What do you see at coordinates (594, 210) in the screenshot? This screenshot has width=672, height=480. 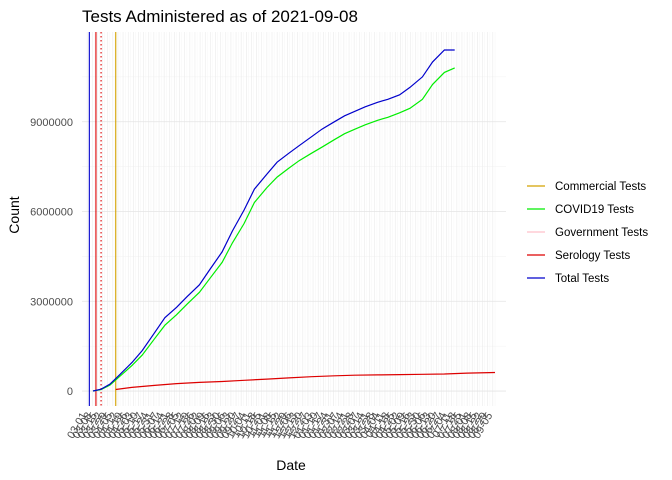 I see `legend-label: COVID19 Tests` at bounding box center [594, 210].